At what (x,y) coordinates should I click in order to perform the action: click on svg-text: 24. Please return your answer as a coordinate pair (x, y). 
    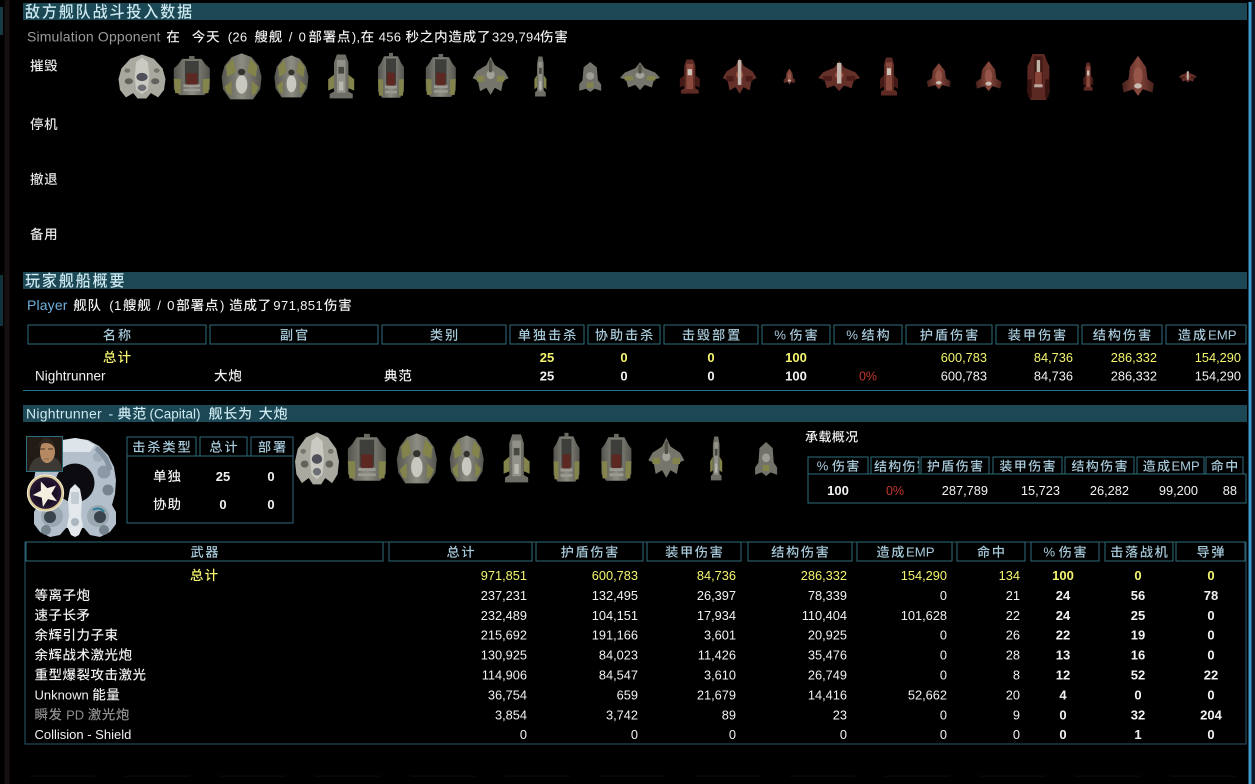
    Looking at the image, I should click on (1063, 615).